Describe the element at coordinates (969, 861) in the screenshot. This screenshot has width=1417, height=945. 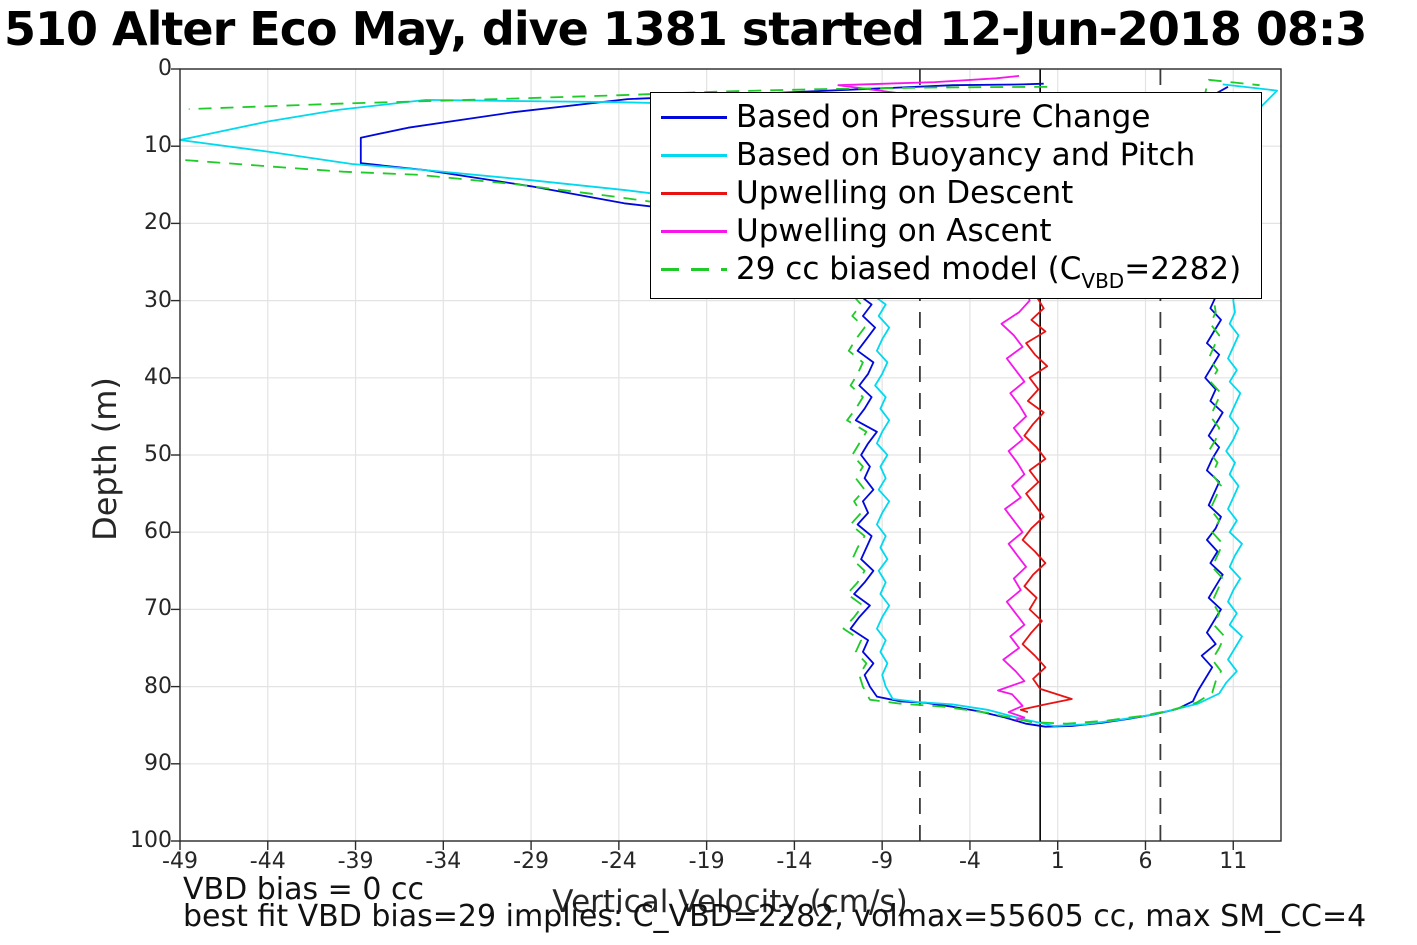
I see `x-tick-label: -4` at that location.